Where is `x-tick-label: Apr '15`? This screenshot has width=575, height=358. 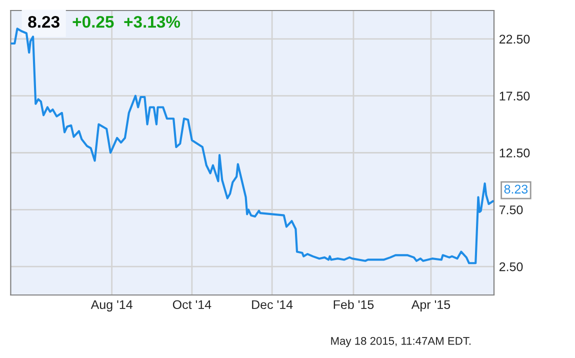 x-tick-label: Apr '15 is located at coordinates (430, 306).